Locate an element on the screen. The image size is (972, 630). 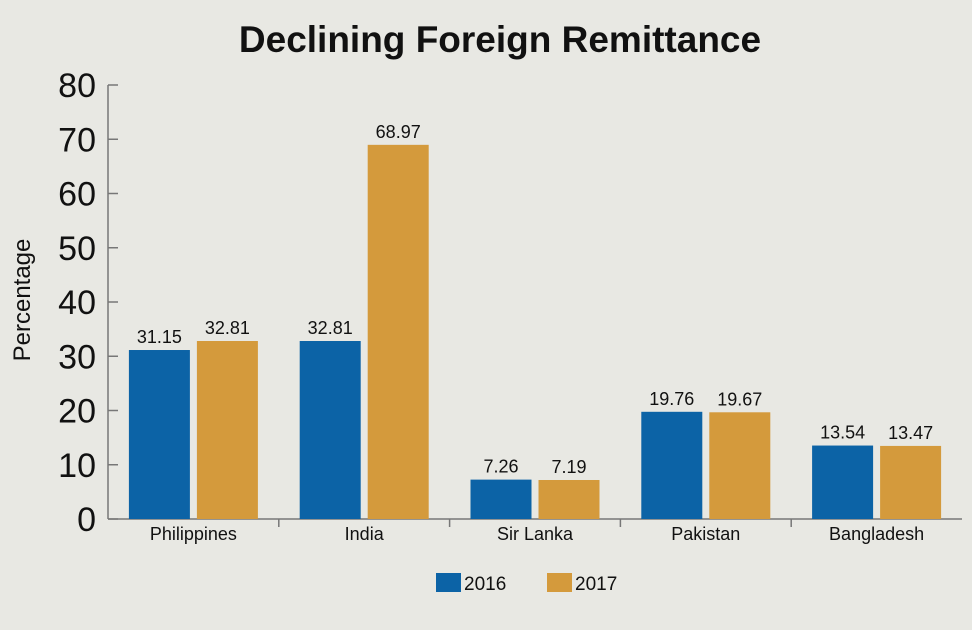
y-tick-label: 60 is located at coordinates (77, 195).